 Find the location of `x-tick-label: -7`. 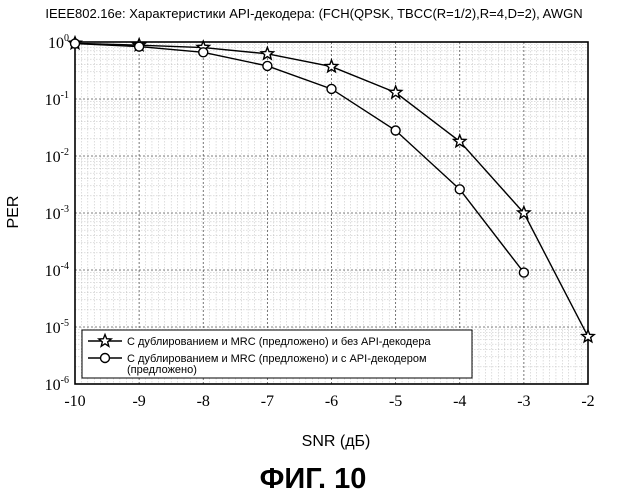

x-tick-label: -7 is located at coordinates (267, 401).